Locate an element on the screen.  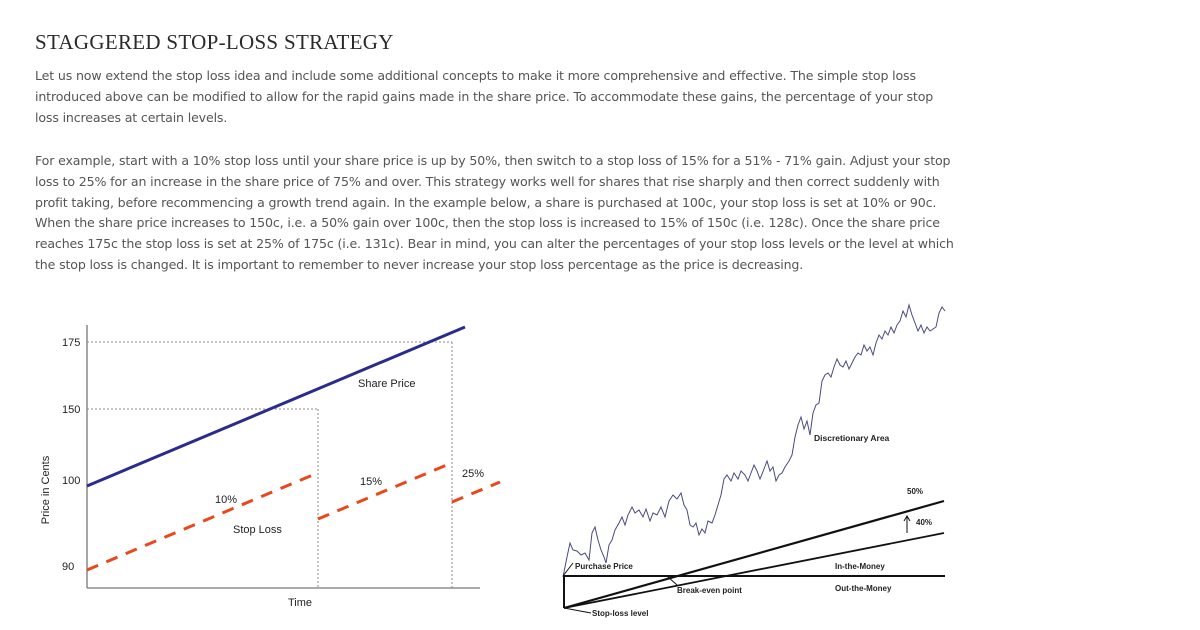
break-even-label: Break-even point is located at coordinates (709, 590).